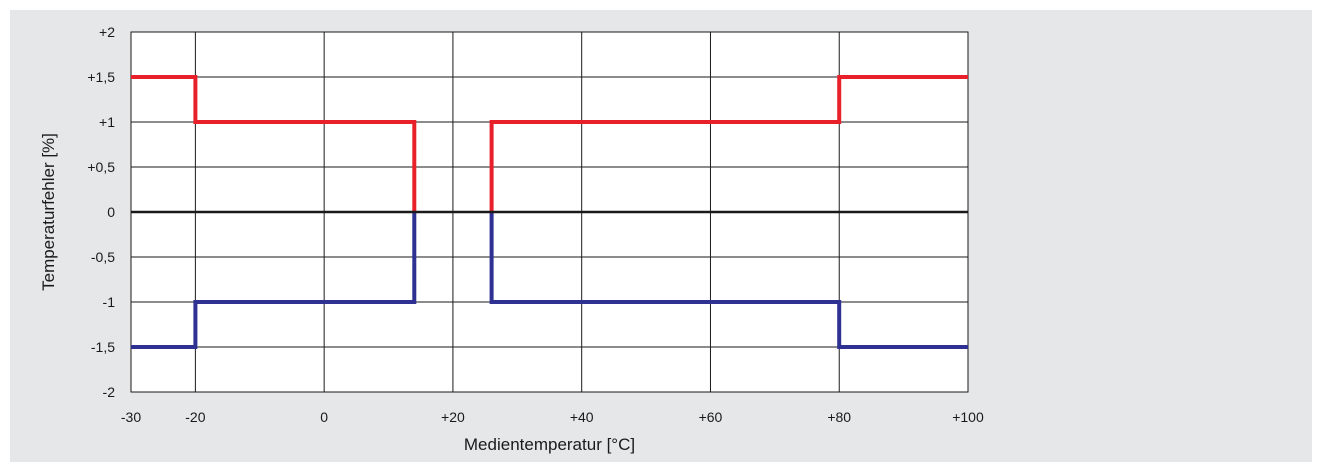  What do you see at coordinates (107, 32) in the screenshot?
I see `y-tick-label: +2` at bounding box center [107, 32].